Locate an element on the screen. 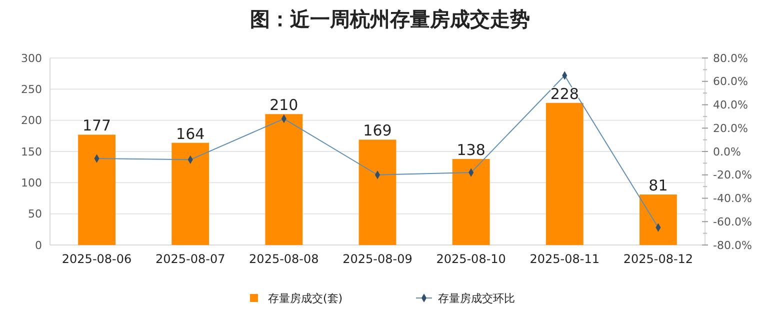  y-tick-label: 200 is located at coordinates (31, 121).